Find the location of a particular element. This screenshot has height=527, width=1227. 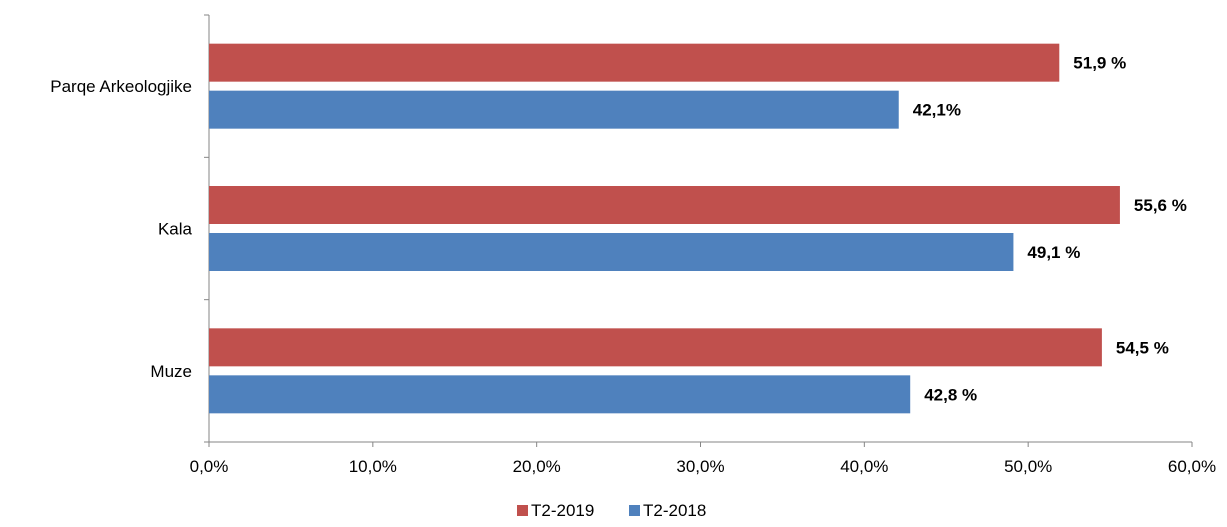

data-label: 42,1% is located at coordinates (937, 110).